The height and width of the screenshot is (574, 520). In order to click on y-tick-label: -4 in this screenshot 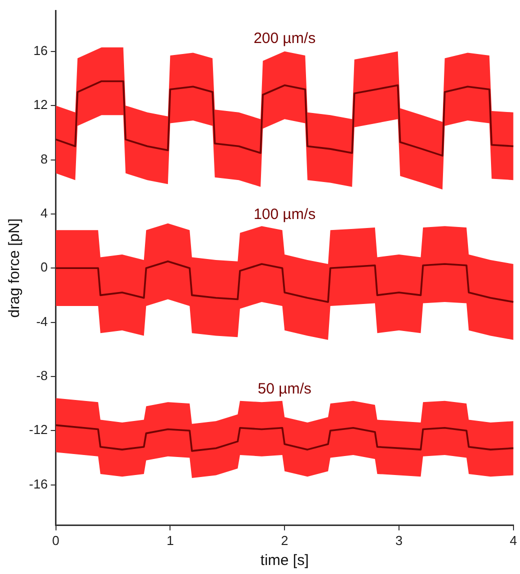, I will do `click(42, 321)`.